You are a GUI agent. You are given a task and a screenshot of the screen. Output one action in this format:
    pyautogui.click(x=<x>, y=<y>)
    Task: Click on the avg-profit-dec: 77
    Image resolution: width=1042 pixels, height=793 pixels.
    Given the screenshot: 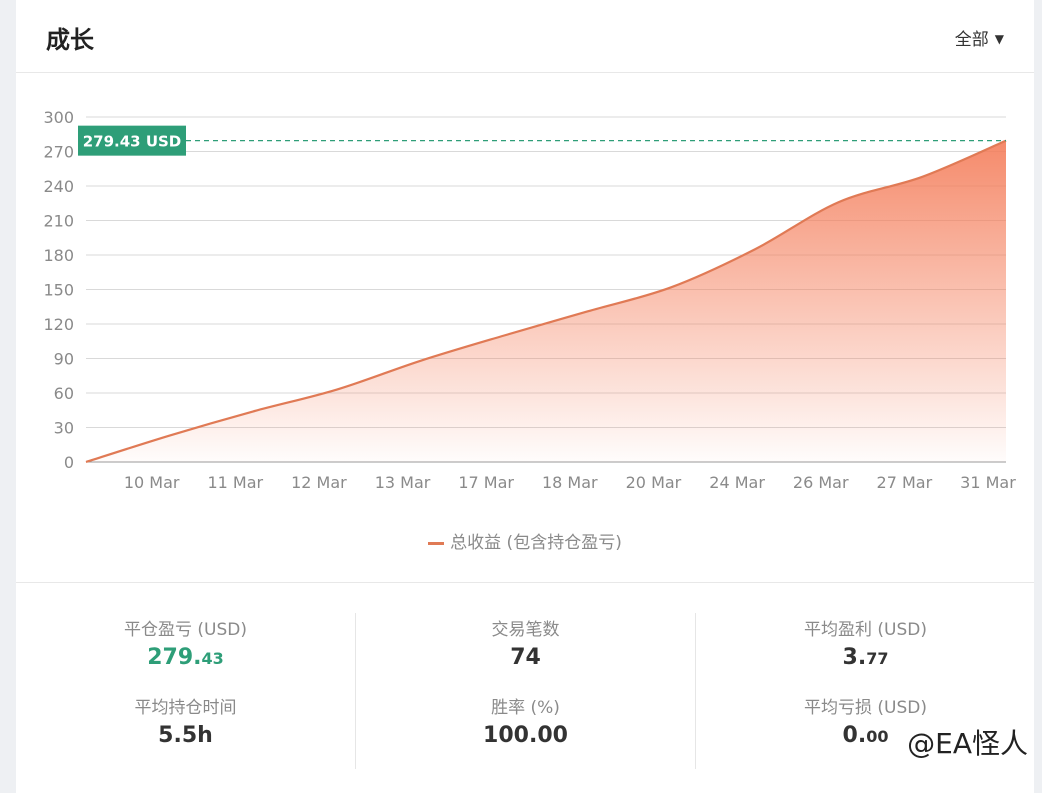 What is the action you would take?
    pyautogui.click(x=877, y=658)
    